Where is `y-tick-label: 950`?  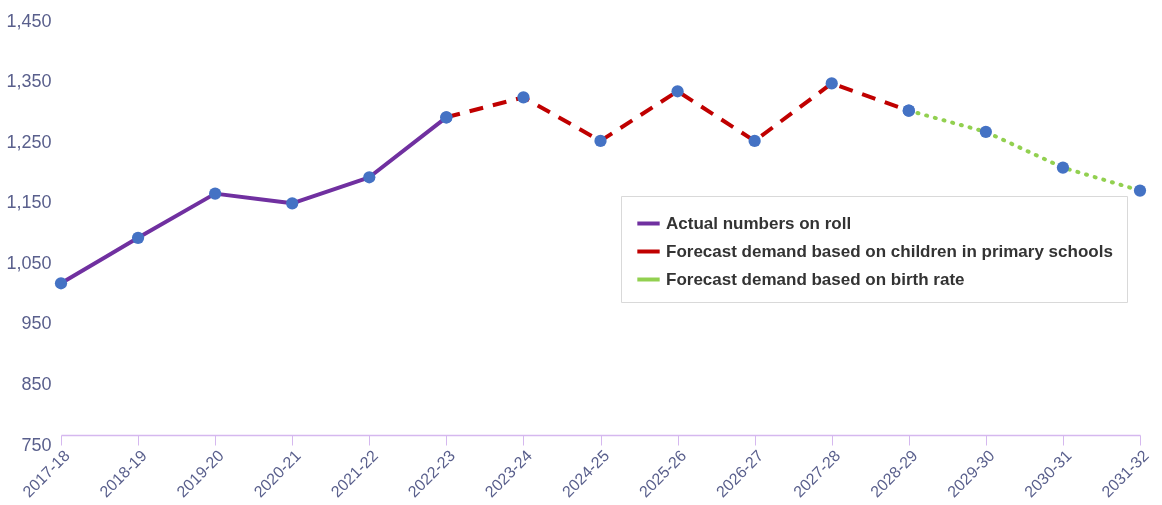 y-tick-label: 950 is located at coordinates (36, 323).